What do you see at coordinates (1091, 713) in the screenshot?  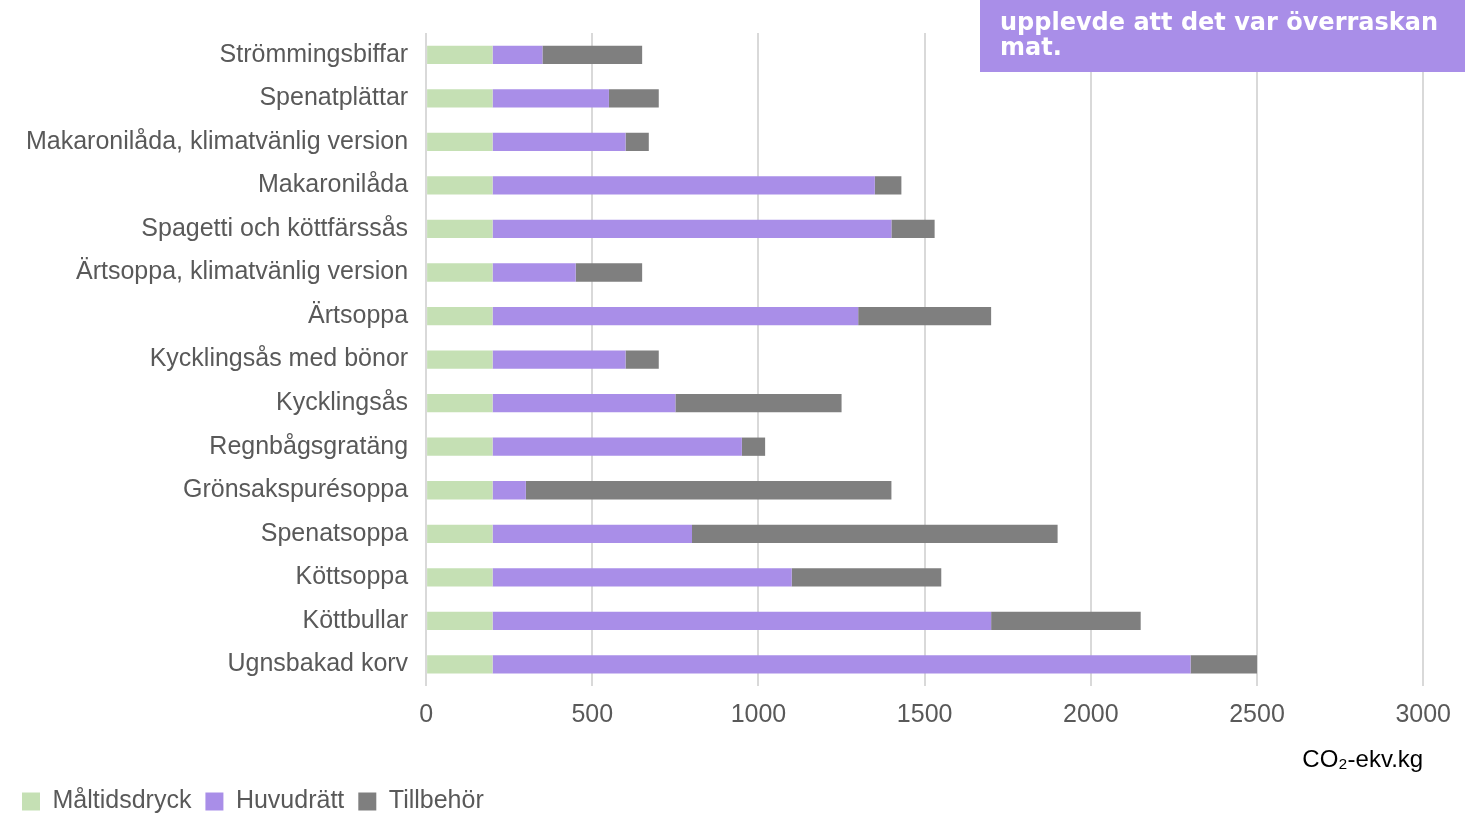 I see `x-tick-label: 2000` at bounding box center [1091, 713].